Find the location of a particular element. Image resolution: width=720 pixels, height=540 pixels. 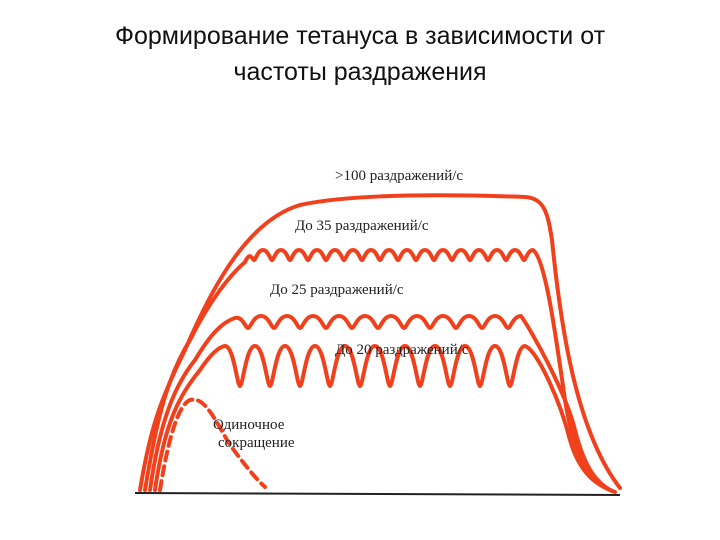

baseline is located at coordinates (377, 494).